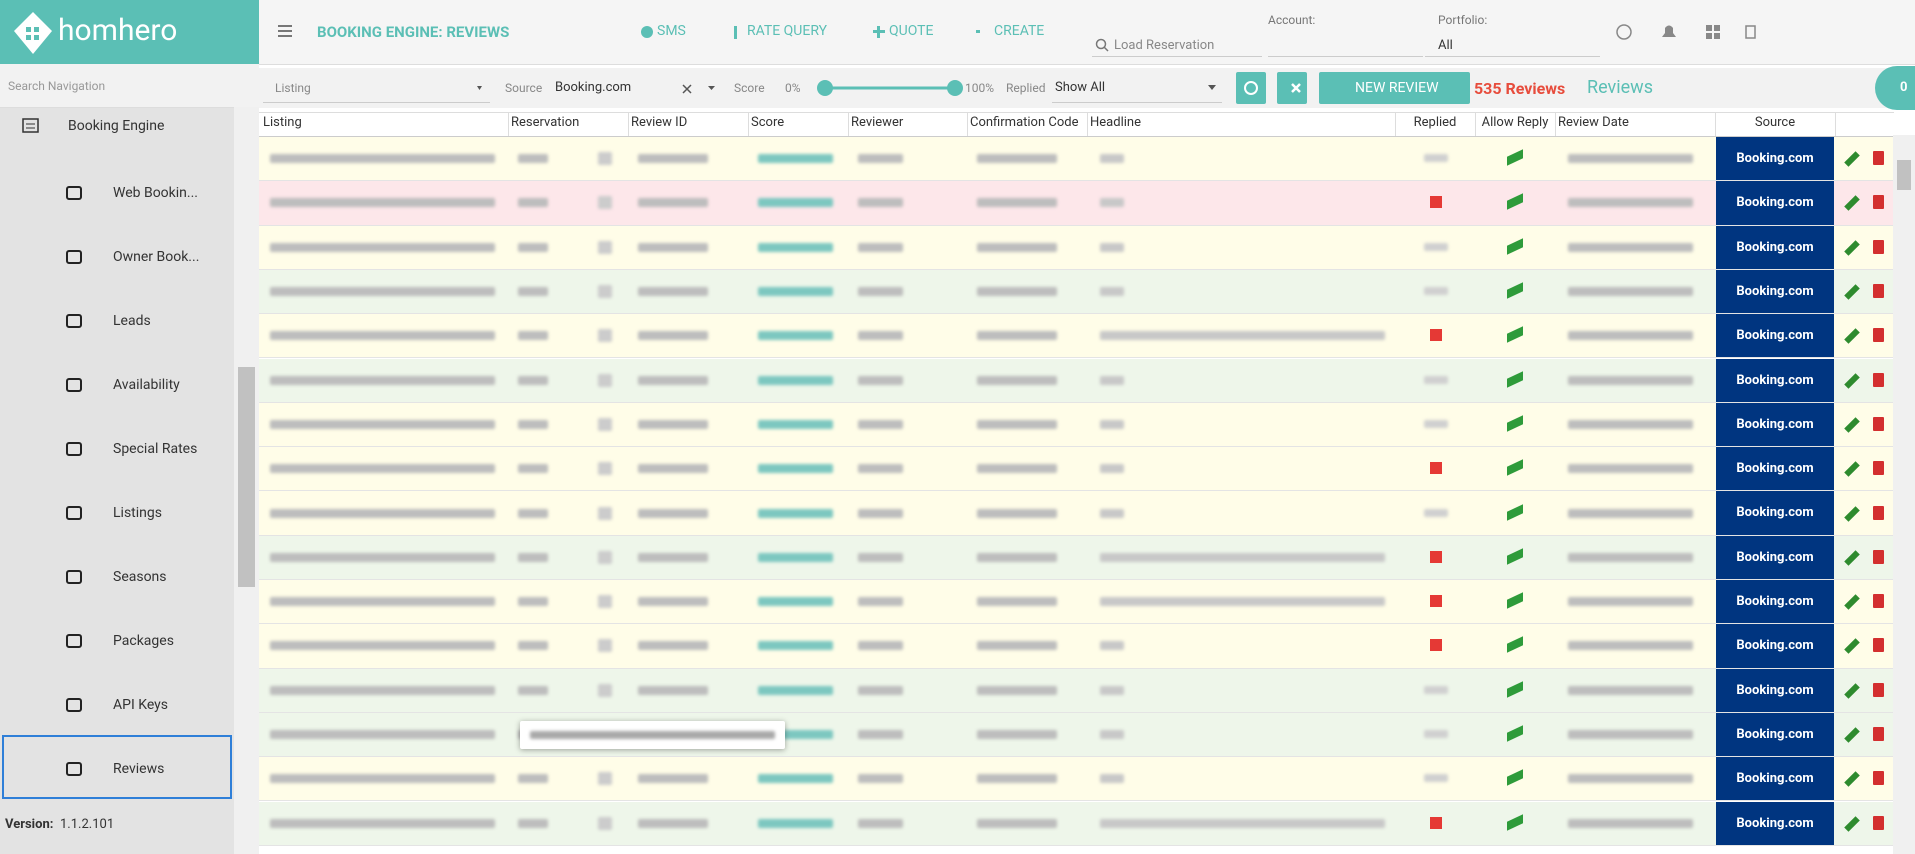 Image resolution: width=1915 pixels, height=854 pixels. What do you see at coordinates (1177, 45) in the screenshot?
I see `load-reservation-input` at bounding box center [1177, 45].